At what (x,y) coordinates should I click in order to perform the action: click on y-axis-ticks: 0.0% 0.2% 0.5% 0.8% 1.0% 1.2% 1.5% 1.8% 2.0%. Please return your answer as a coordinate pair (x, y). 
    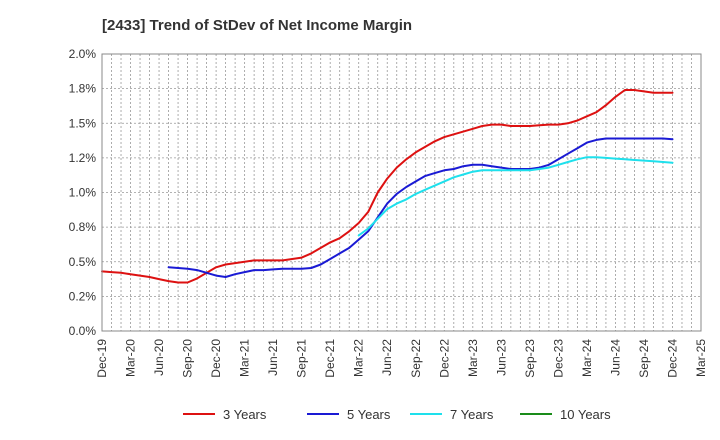
    Looking at the image, I should click on (83, 192).